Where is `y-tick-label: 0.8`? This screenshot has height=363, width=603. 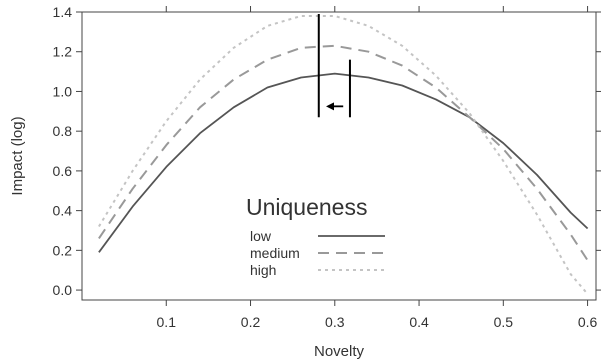 y-tick-label: 0.8 is located at coordinates (63, 131).